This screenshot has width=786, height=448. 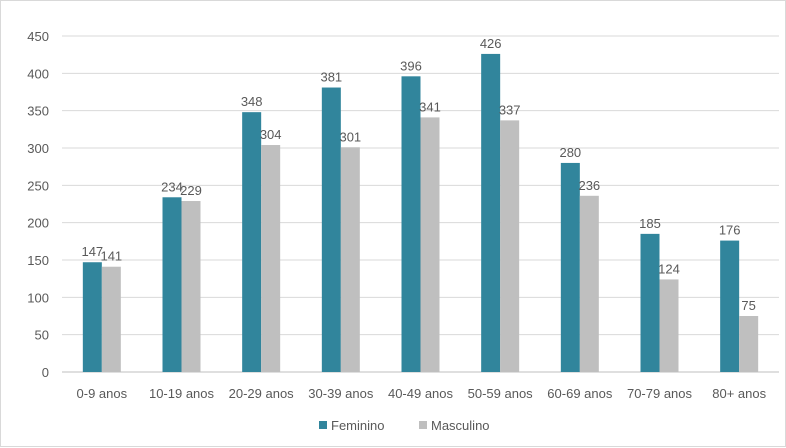 I want to click on data-label: 124, so click(x=669, y=268).